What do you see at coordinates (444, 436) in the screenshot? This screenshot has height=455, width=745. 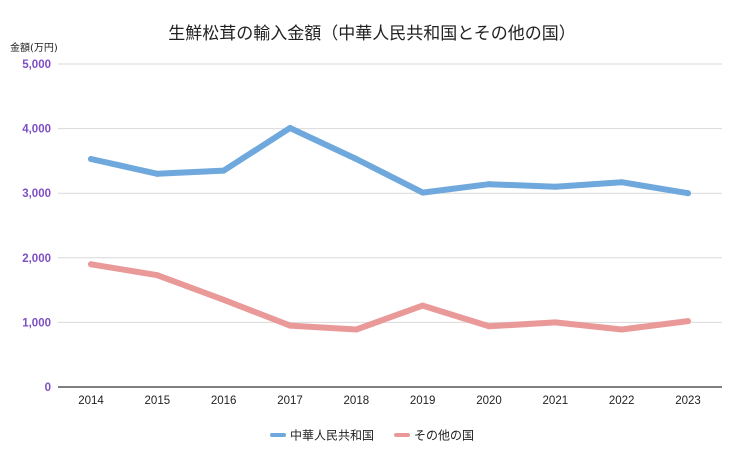 I see `legend-label: その他の国` at bounding box center [444, 436].